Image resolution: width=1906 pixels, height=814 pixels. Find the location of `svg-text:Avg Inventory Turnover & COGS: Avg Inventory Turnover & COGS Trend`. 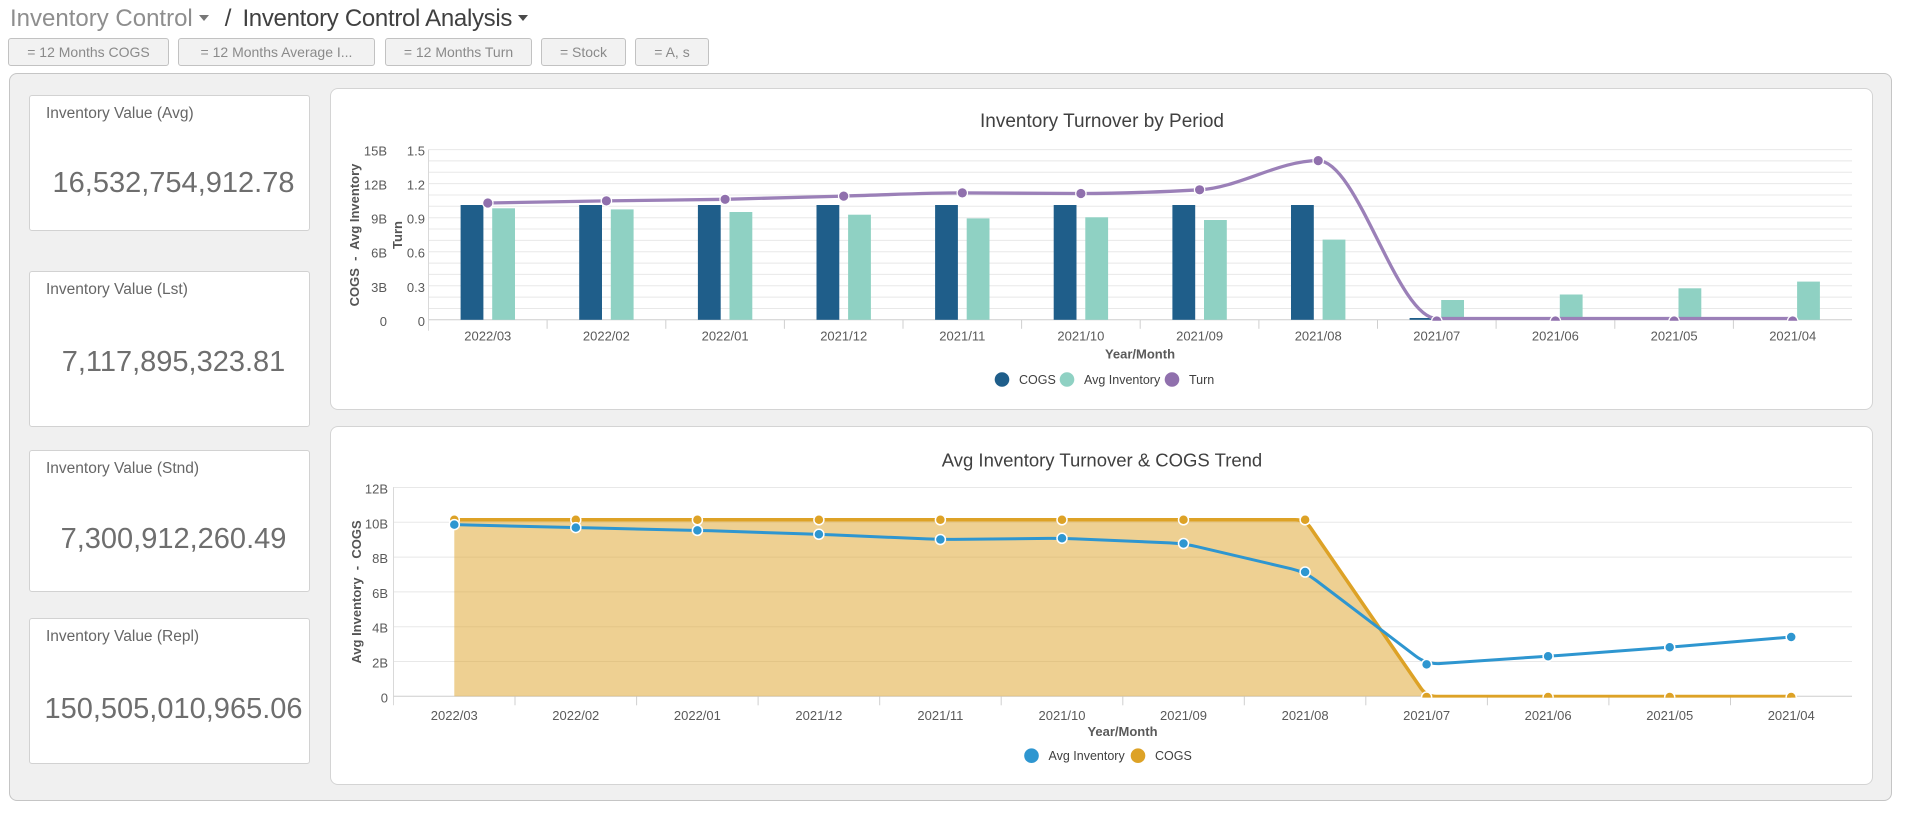

svg-text:Avg Inventory Turnover & COGS: Avg Inventory Turnover & COGS Trend is located at coordinates (1102, 459).